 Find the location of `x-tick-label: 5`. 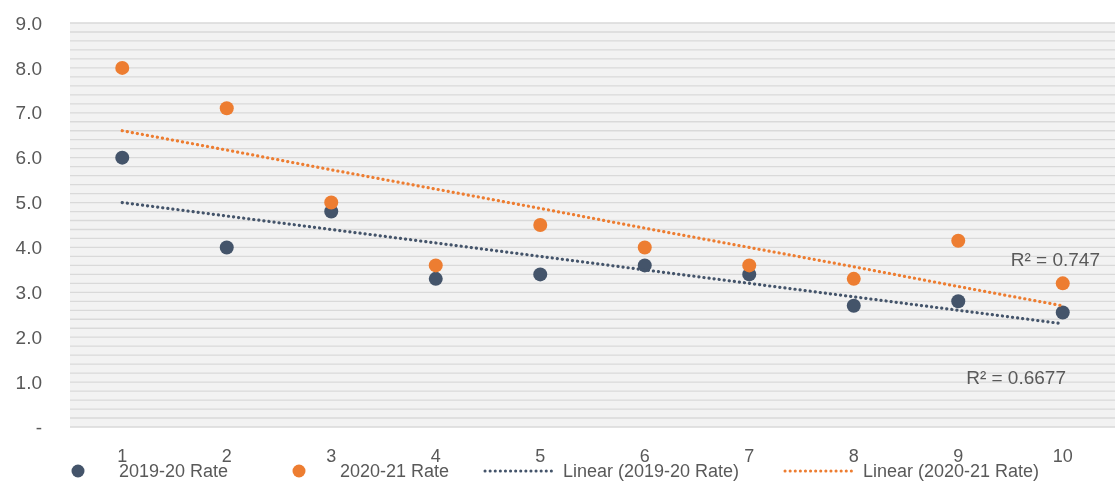

x-tick-label: 5 is located at coordinates (540, 456).